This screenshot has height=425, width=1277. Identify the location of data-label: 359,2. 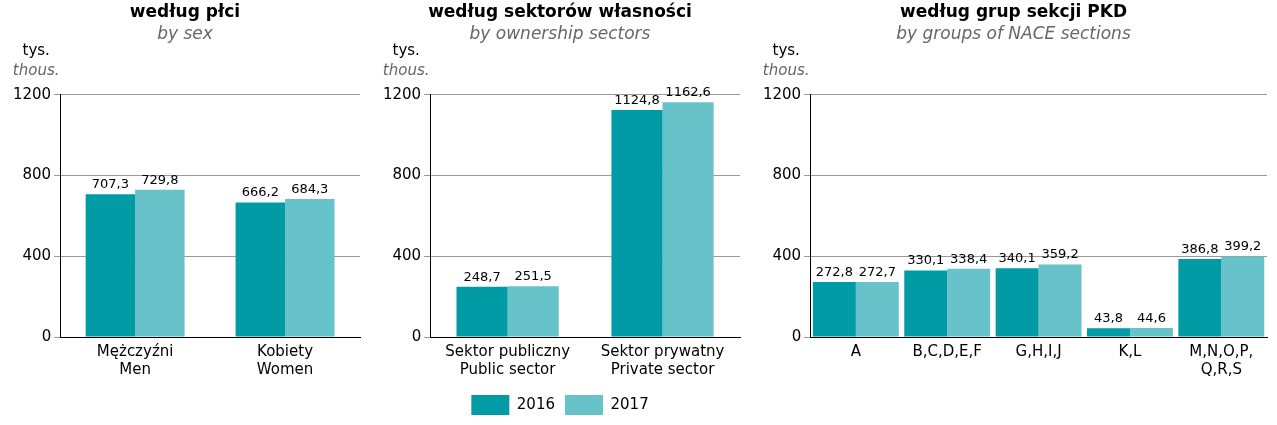
(1060, 254).